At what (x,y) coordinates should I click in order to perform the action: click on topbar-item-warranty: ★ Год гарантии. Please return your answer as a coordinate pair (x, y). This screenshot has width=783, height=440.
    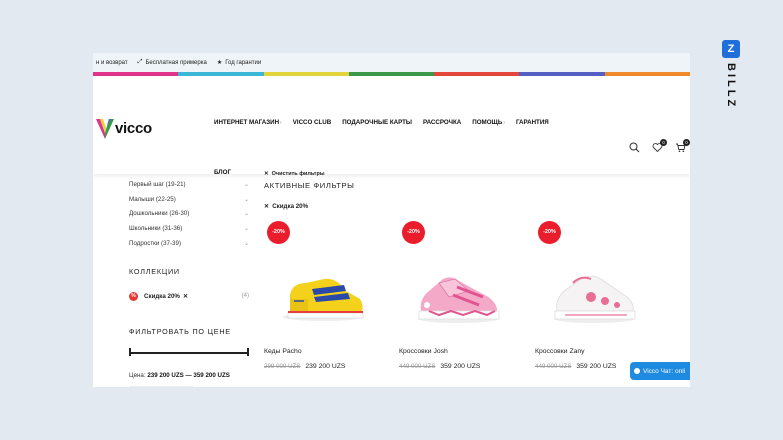
    Looking at the image, I should click on (239, 63).